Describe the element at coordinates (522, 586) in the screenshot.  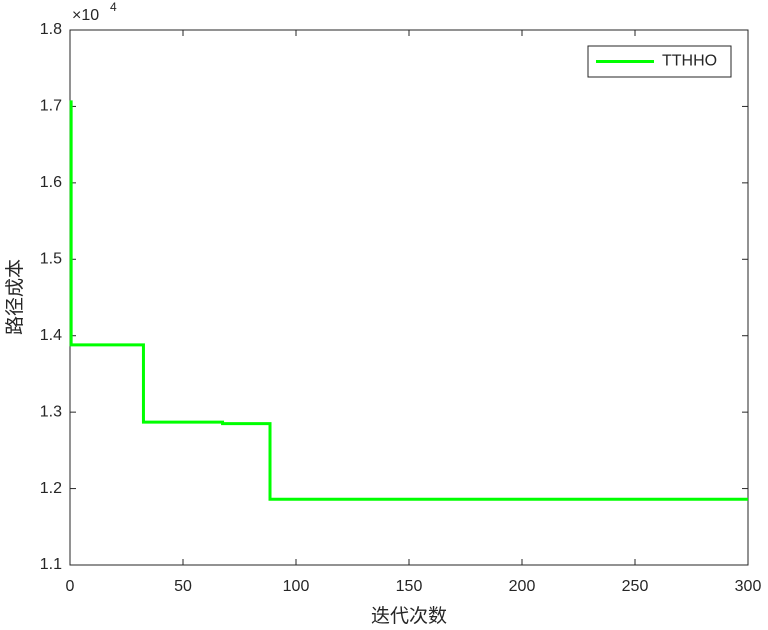
I see `x-tick-label: 200` at that location.